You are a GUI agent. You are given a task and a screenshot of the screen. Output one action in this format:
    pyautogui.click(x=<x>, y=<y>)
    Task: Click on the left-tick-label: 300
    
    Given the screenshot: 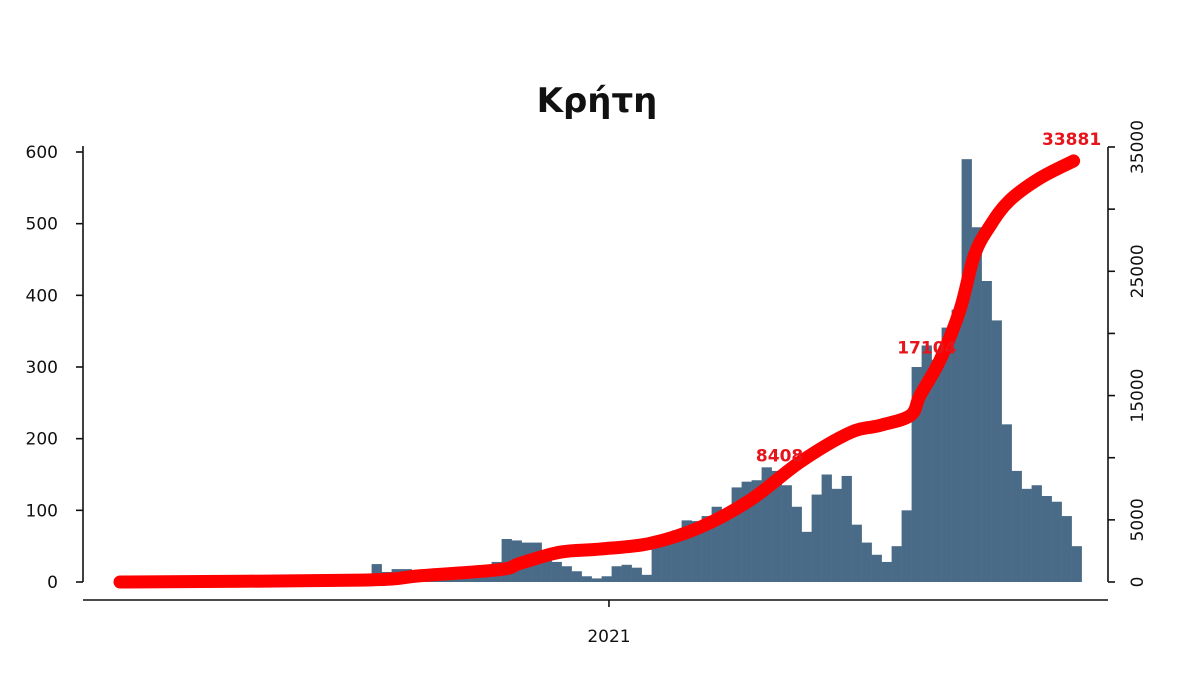 What is the action you would take?
    pyautogui.click(x=42, y=368)
    